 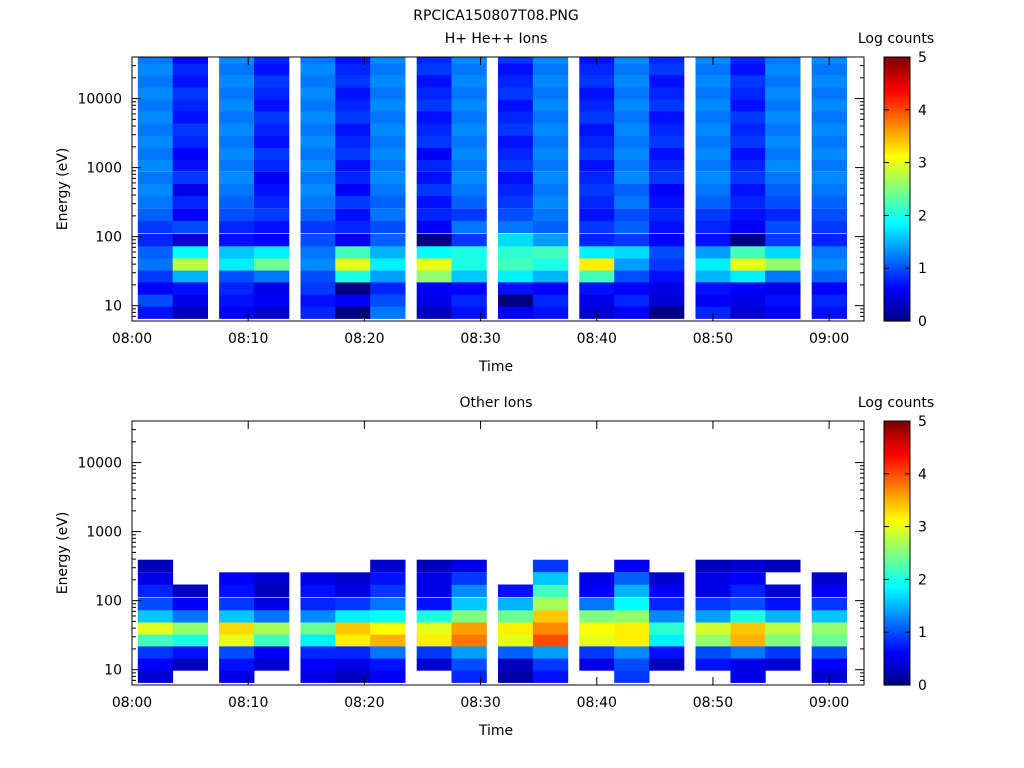 What do you see at coordinates (108, 602) in the screenshot?
I see `y-tick-label: 100` at bounding box center [108, 602].